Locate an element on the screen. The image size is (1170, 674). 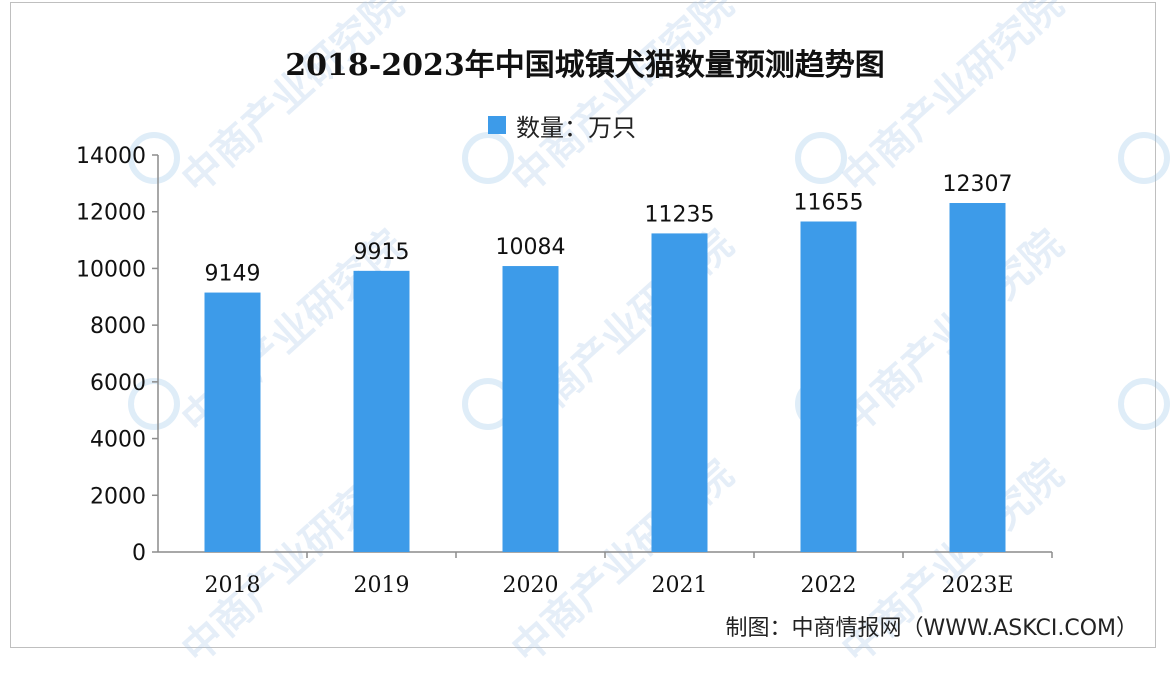
chart-title: 2018-2023年中国城镇犬猫数量预测趋势图 is located at coordinates (585, 65).